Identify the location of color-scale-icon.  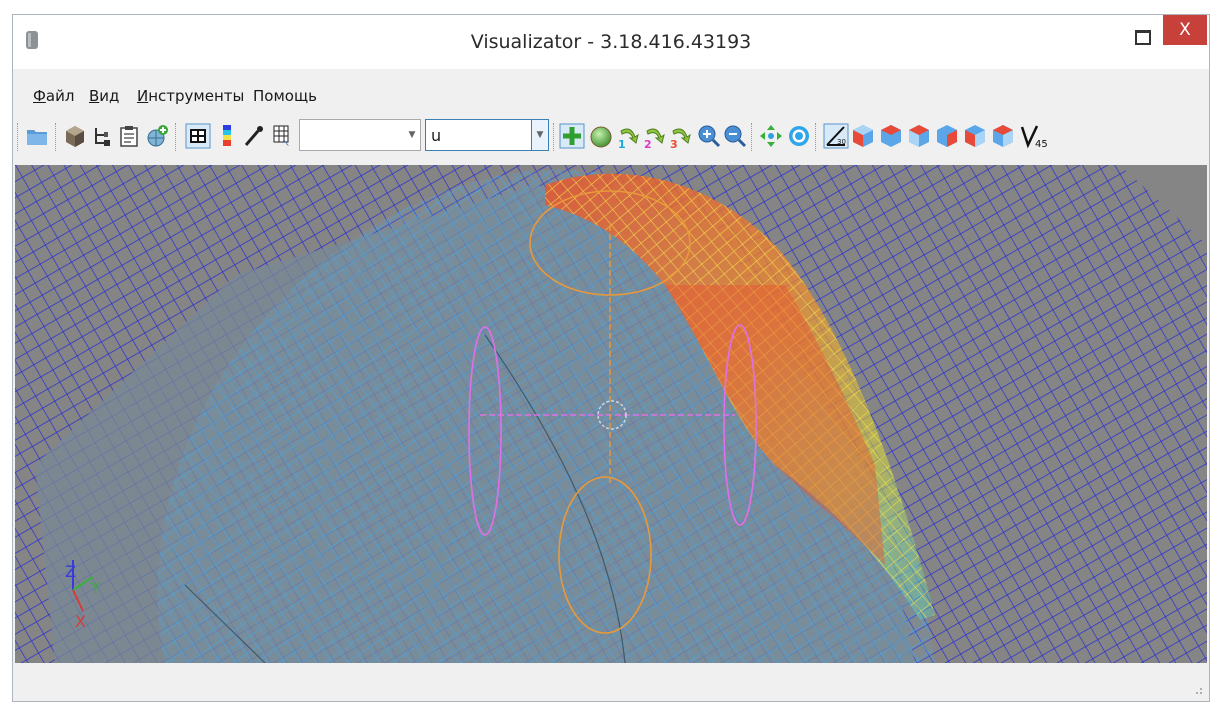
(227, 136).